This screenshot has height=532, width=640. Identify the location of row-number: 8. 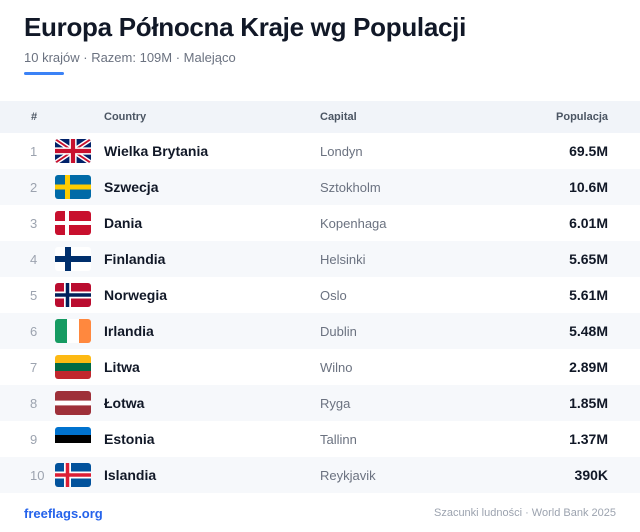
(34, 403).